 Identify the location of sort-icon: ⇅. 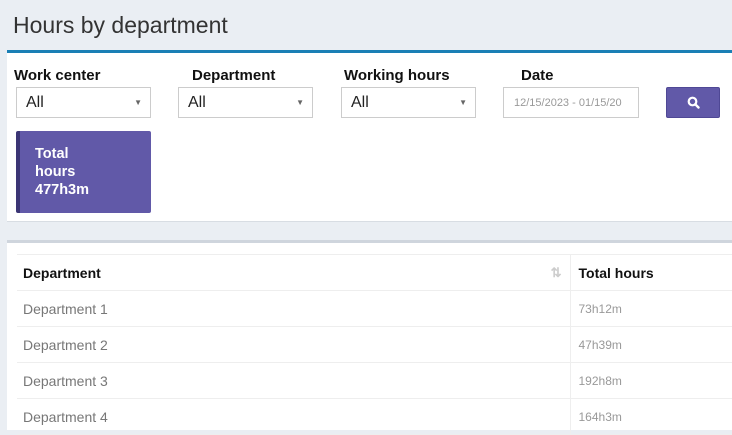
(556, 272).